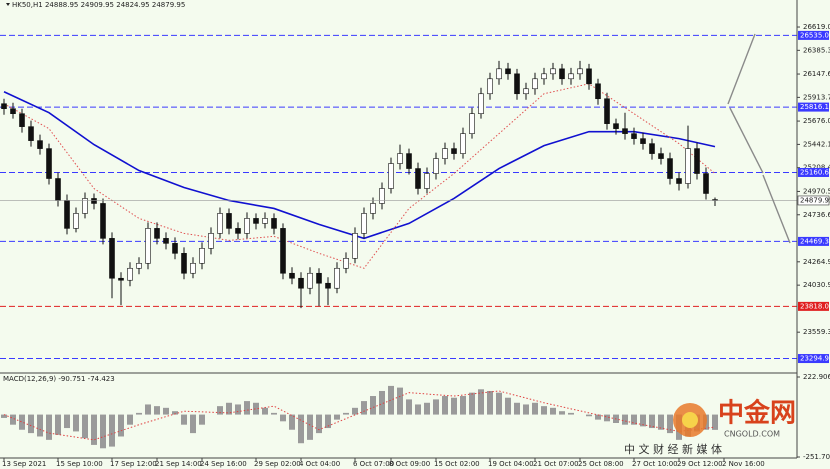 Image resolution: width=830 pixels, height=469 pixels. Describe the element at coordinates (24, 464) in the screenshot. I see `x-tick-label: 13 Sep 2021` at that location.